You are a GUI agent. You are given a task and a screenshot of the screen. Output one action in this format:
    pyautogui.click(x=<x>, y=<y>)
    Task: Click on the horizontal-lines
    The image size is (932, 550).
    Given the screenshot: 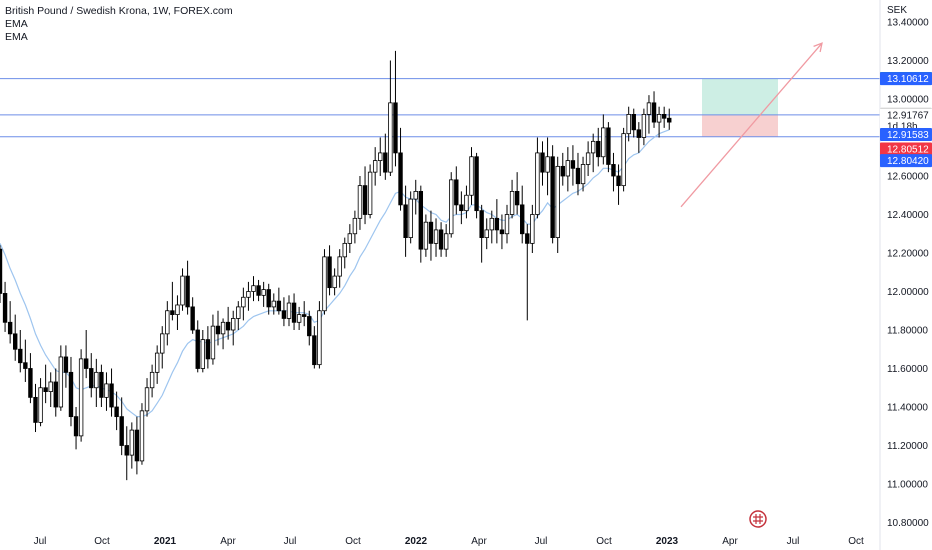 What is the action you would take?
    pyautogui.click(x=440, y=108)
    